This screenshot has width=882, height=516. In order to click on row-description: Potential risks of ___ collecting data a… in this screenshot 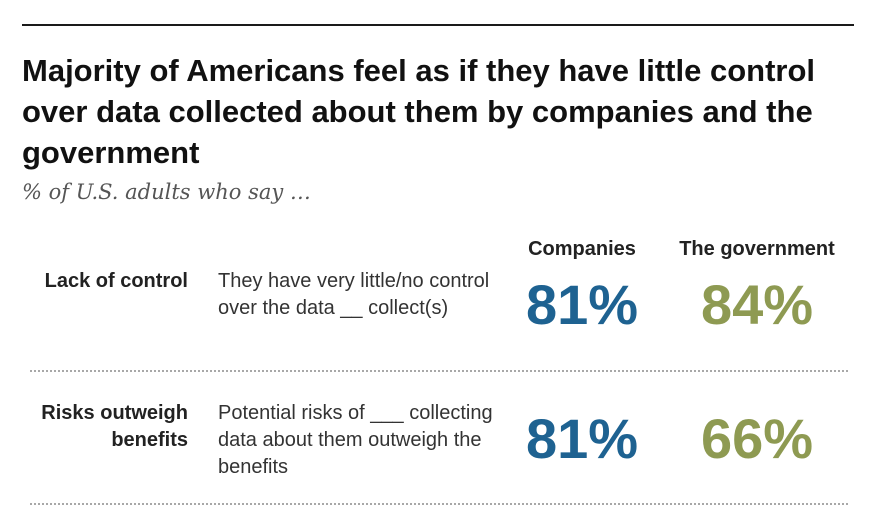, I will do `click(355, 440)`.